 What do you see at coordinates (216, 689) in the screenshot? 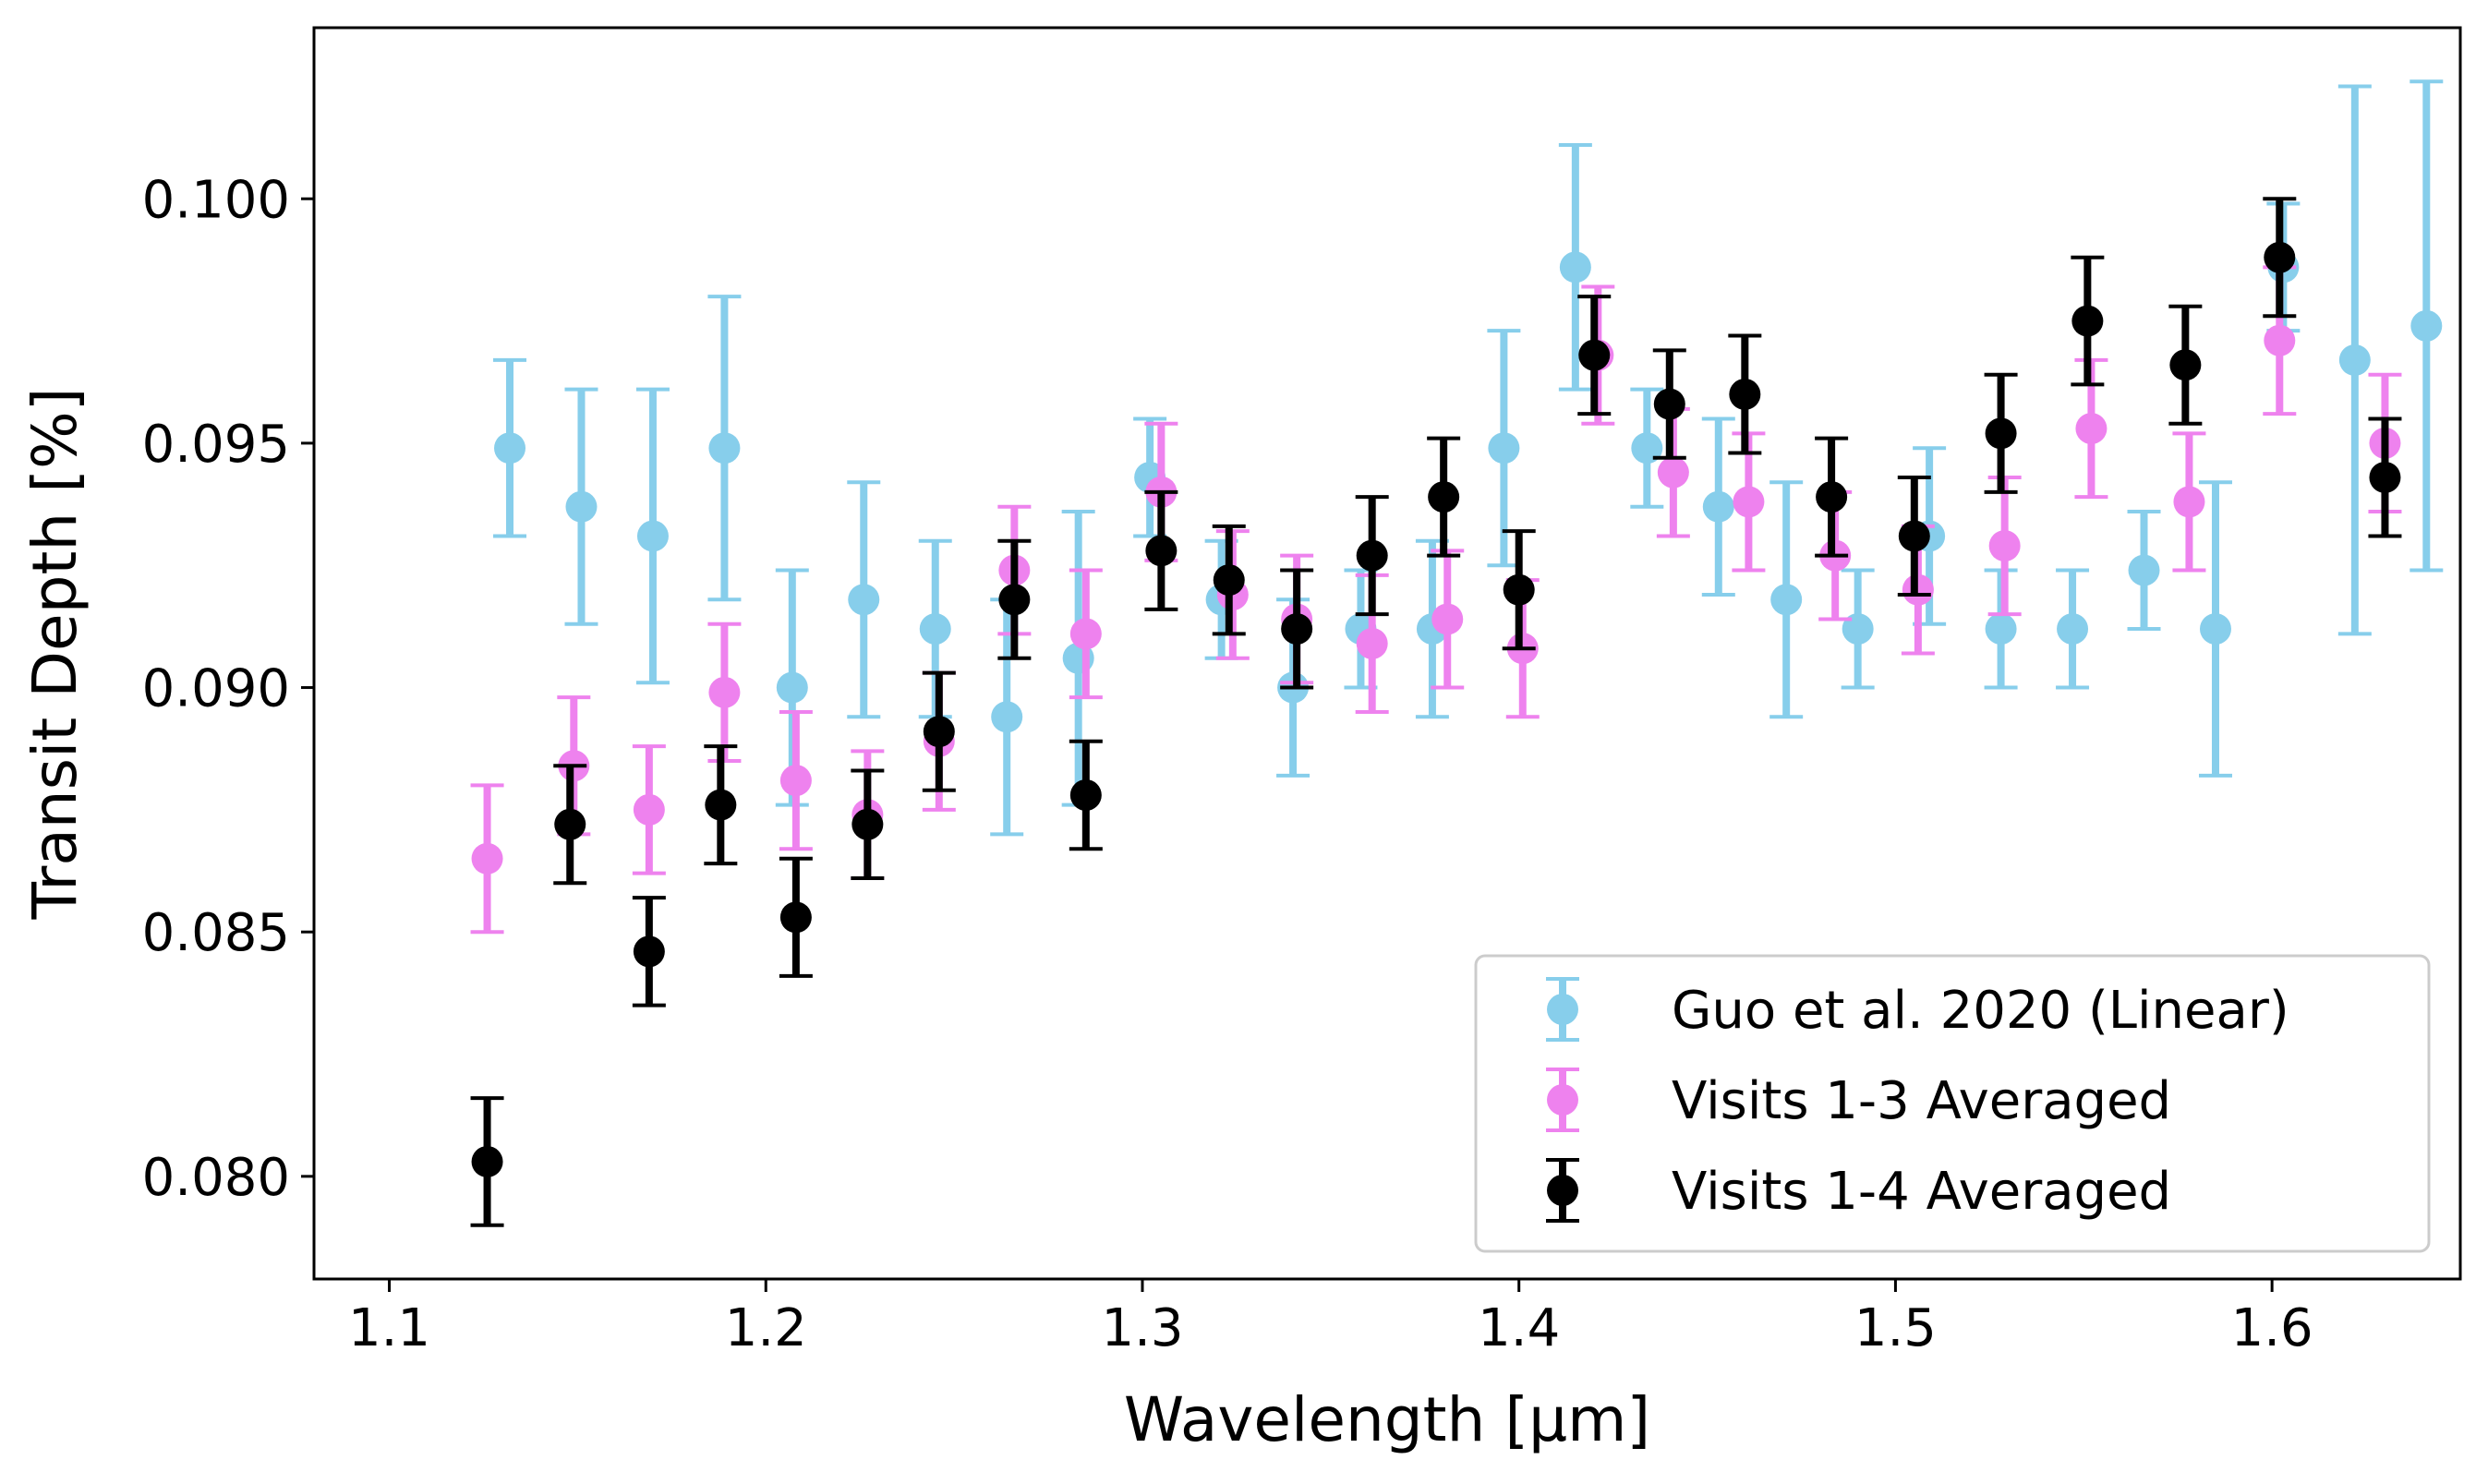
I see `y-tick-label: 0.090` at bounding box center [216, 689].